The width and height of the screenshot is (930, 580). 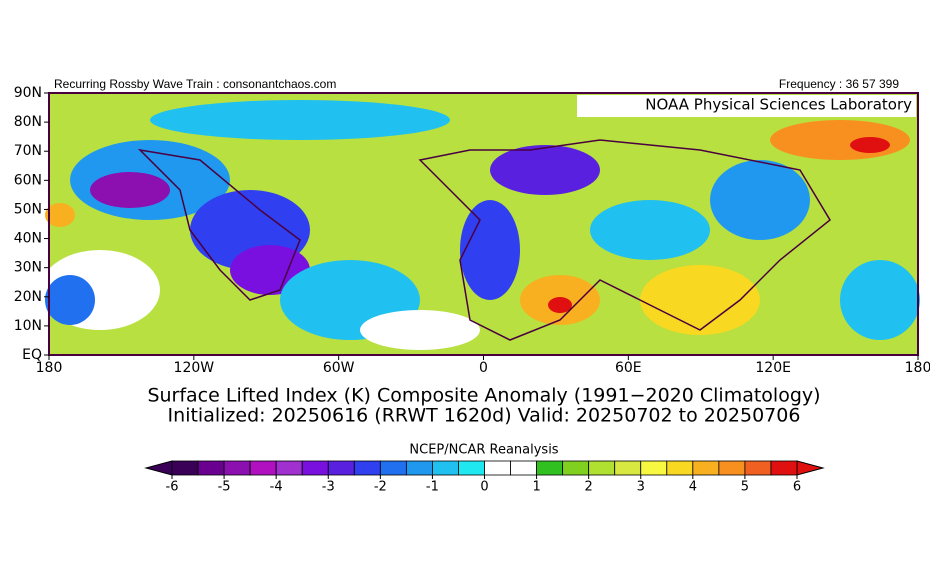 I want to click on lon-label: 60E, so click(x=628, y=368).